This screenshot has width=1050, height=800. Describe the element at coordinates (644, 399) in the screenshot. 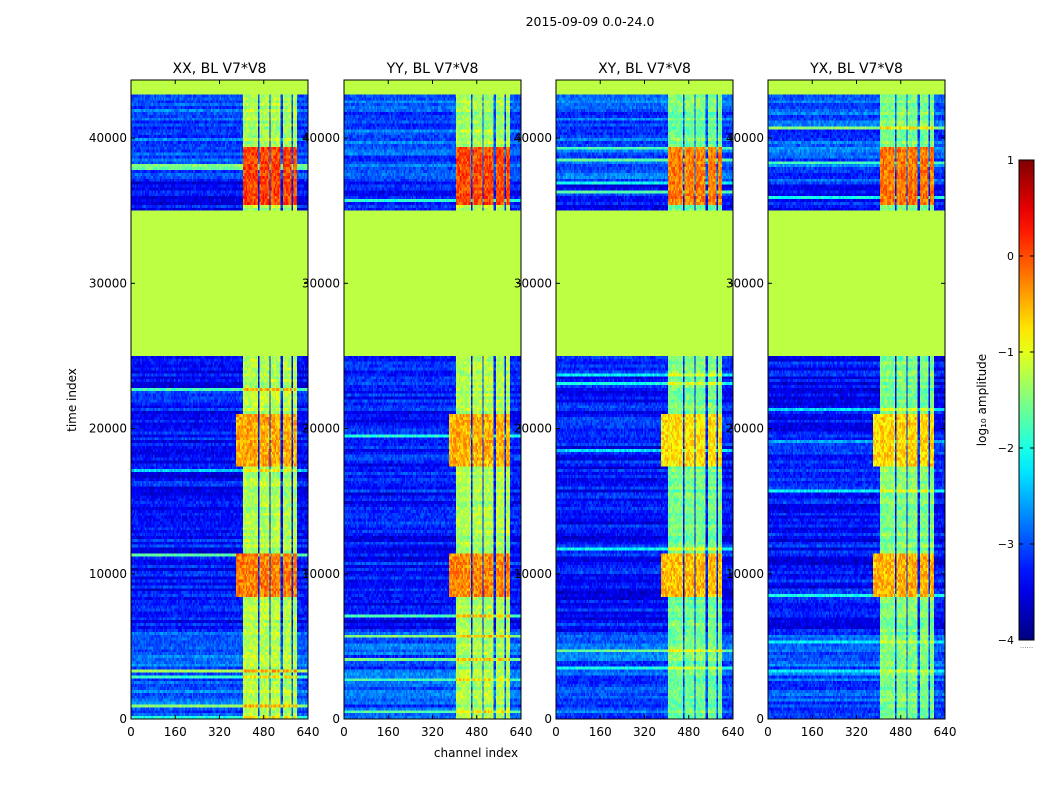

I see `heatmap-xy` at that location.